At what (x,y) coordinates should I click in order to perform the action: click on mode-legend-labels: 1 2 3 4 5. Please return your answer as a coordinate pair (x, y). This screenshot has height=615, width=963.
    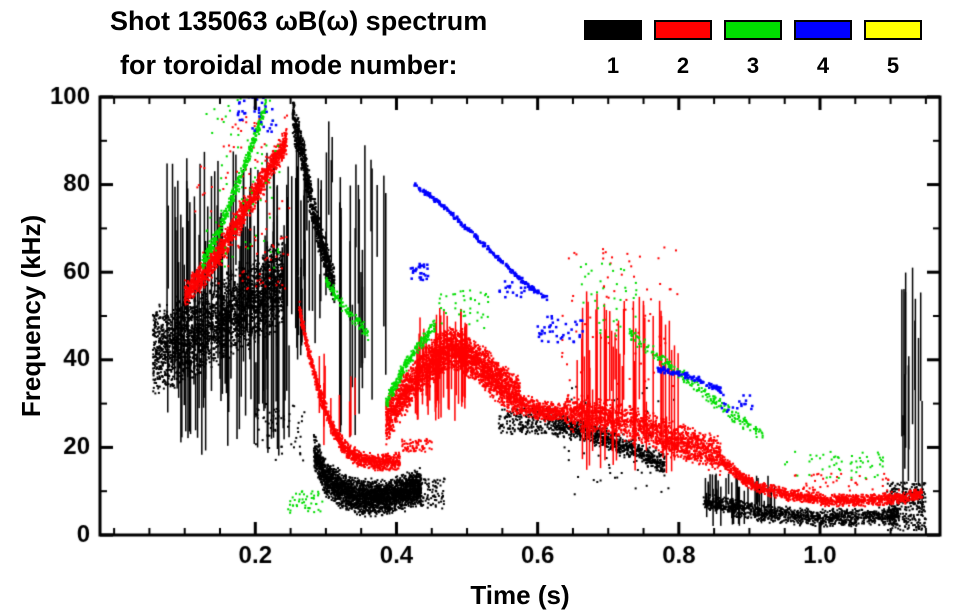
    Looking at the image, I should click on (753, 66).